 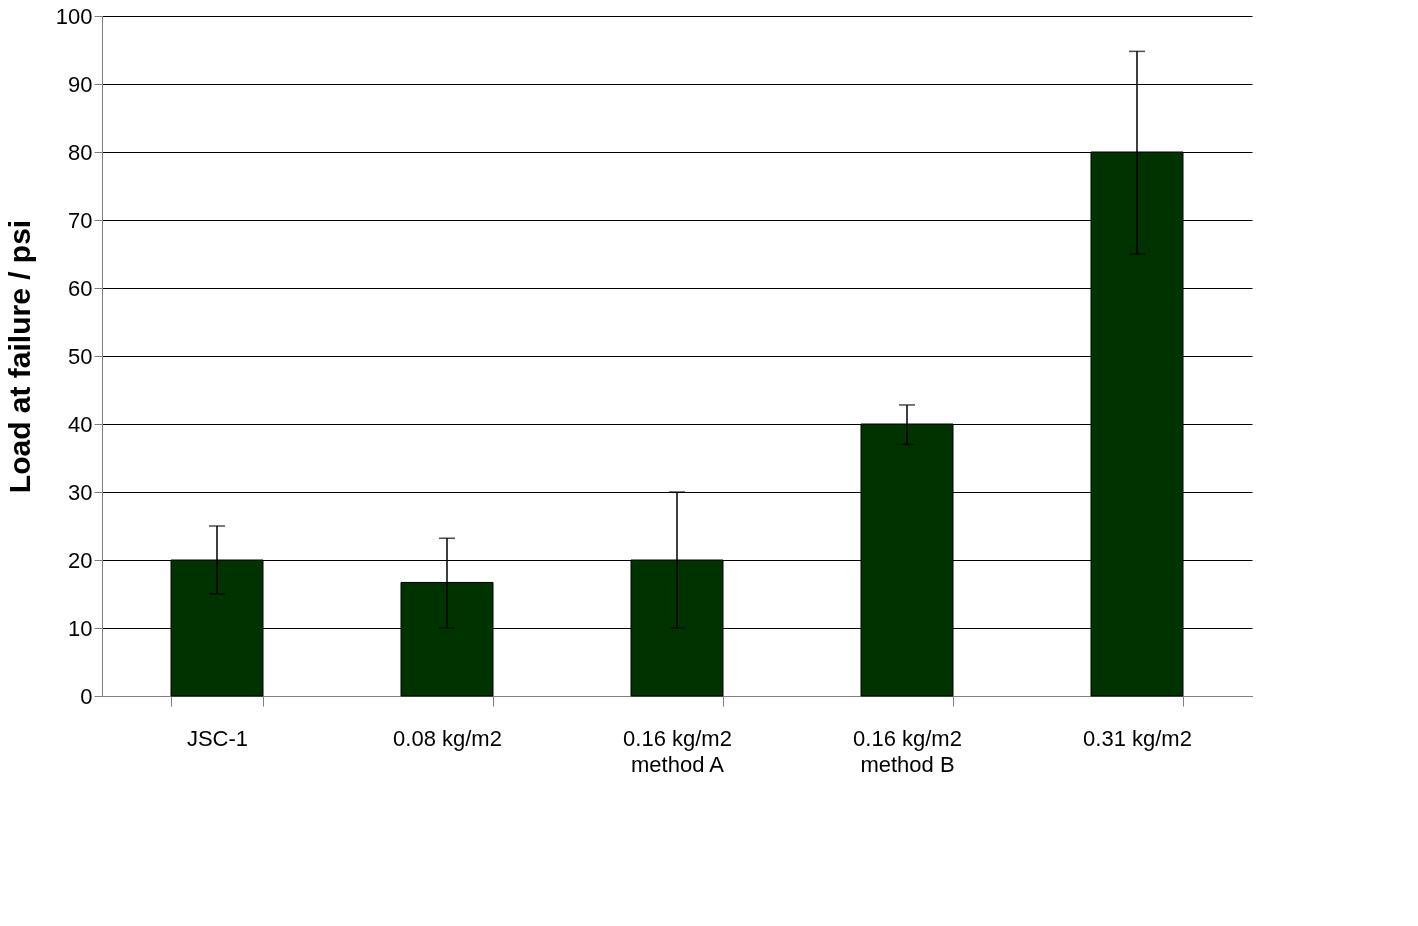 I want to click on y-tick-label: 80, so click(x=80, y=152).